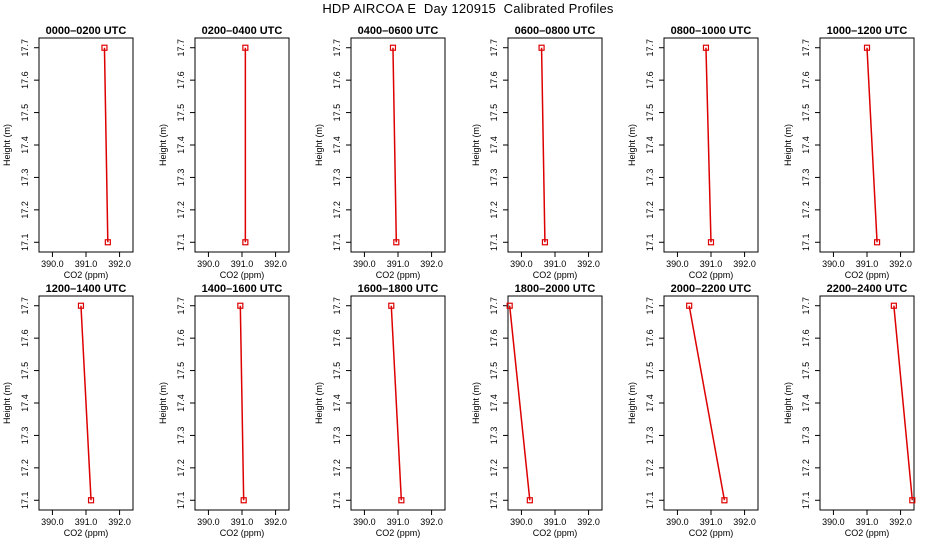 This screenshot has height=540, width=936. Describe the element at coordinates (398, 31) in the screenshot. I see `panel-title: 0400–0600 UTC` at that location.